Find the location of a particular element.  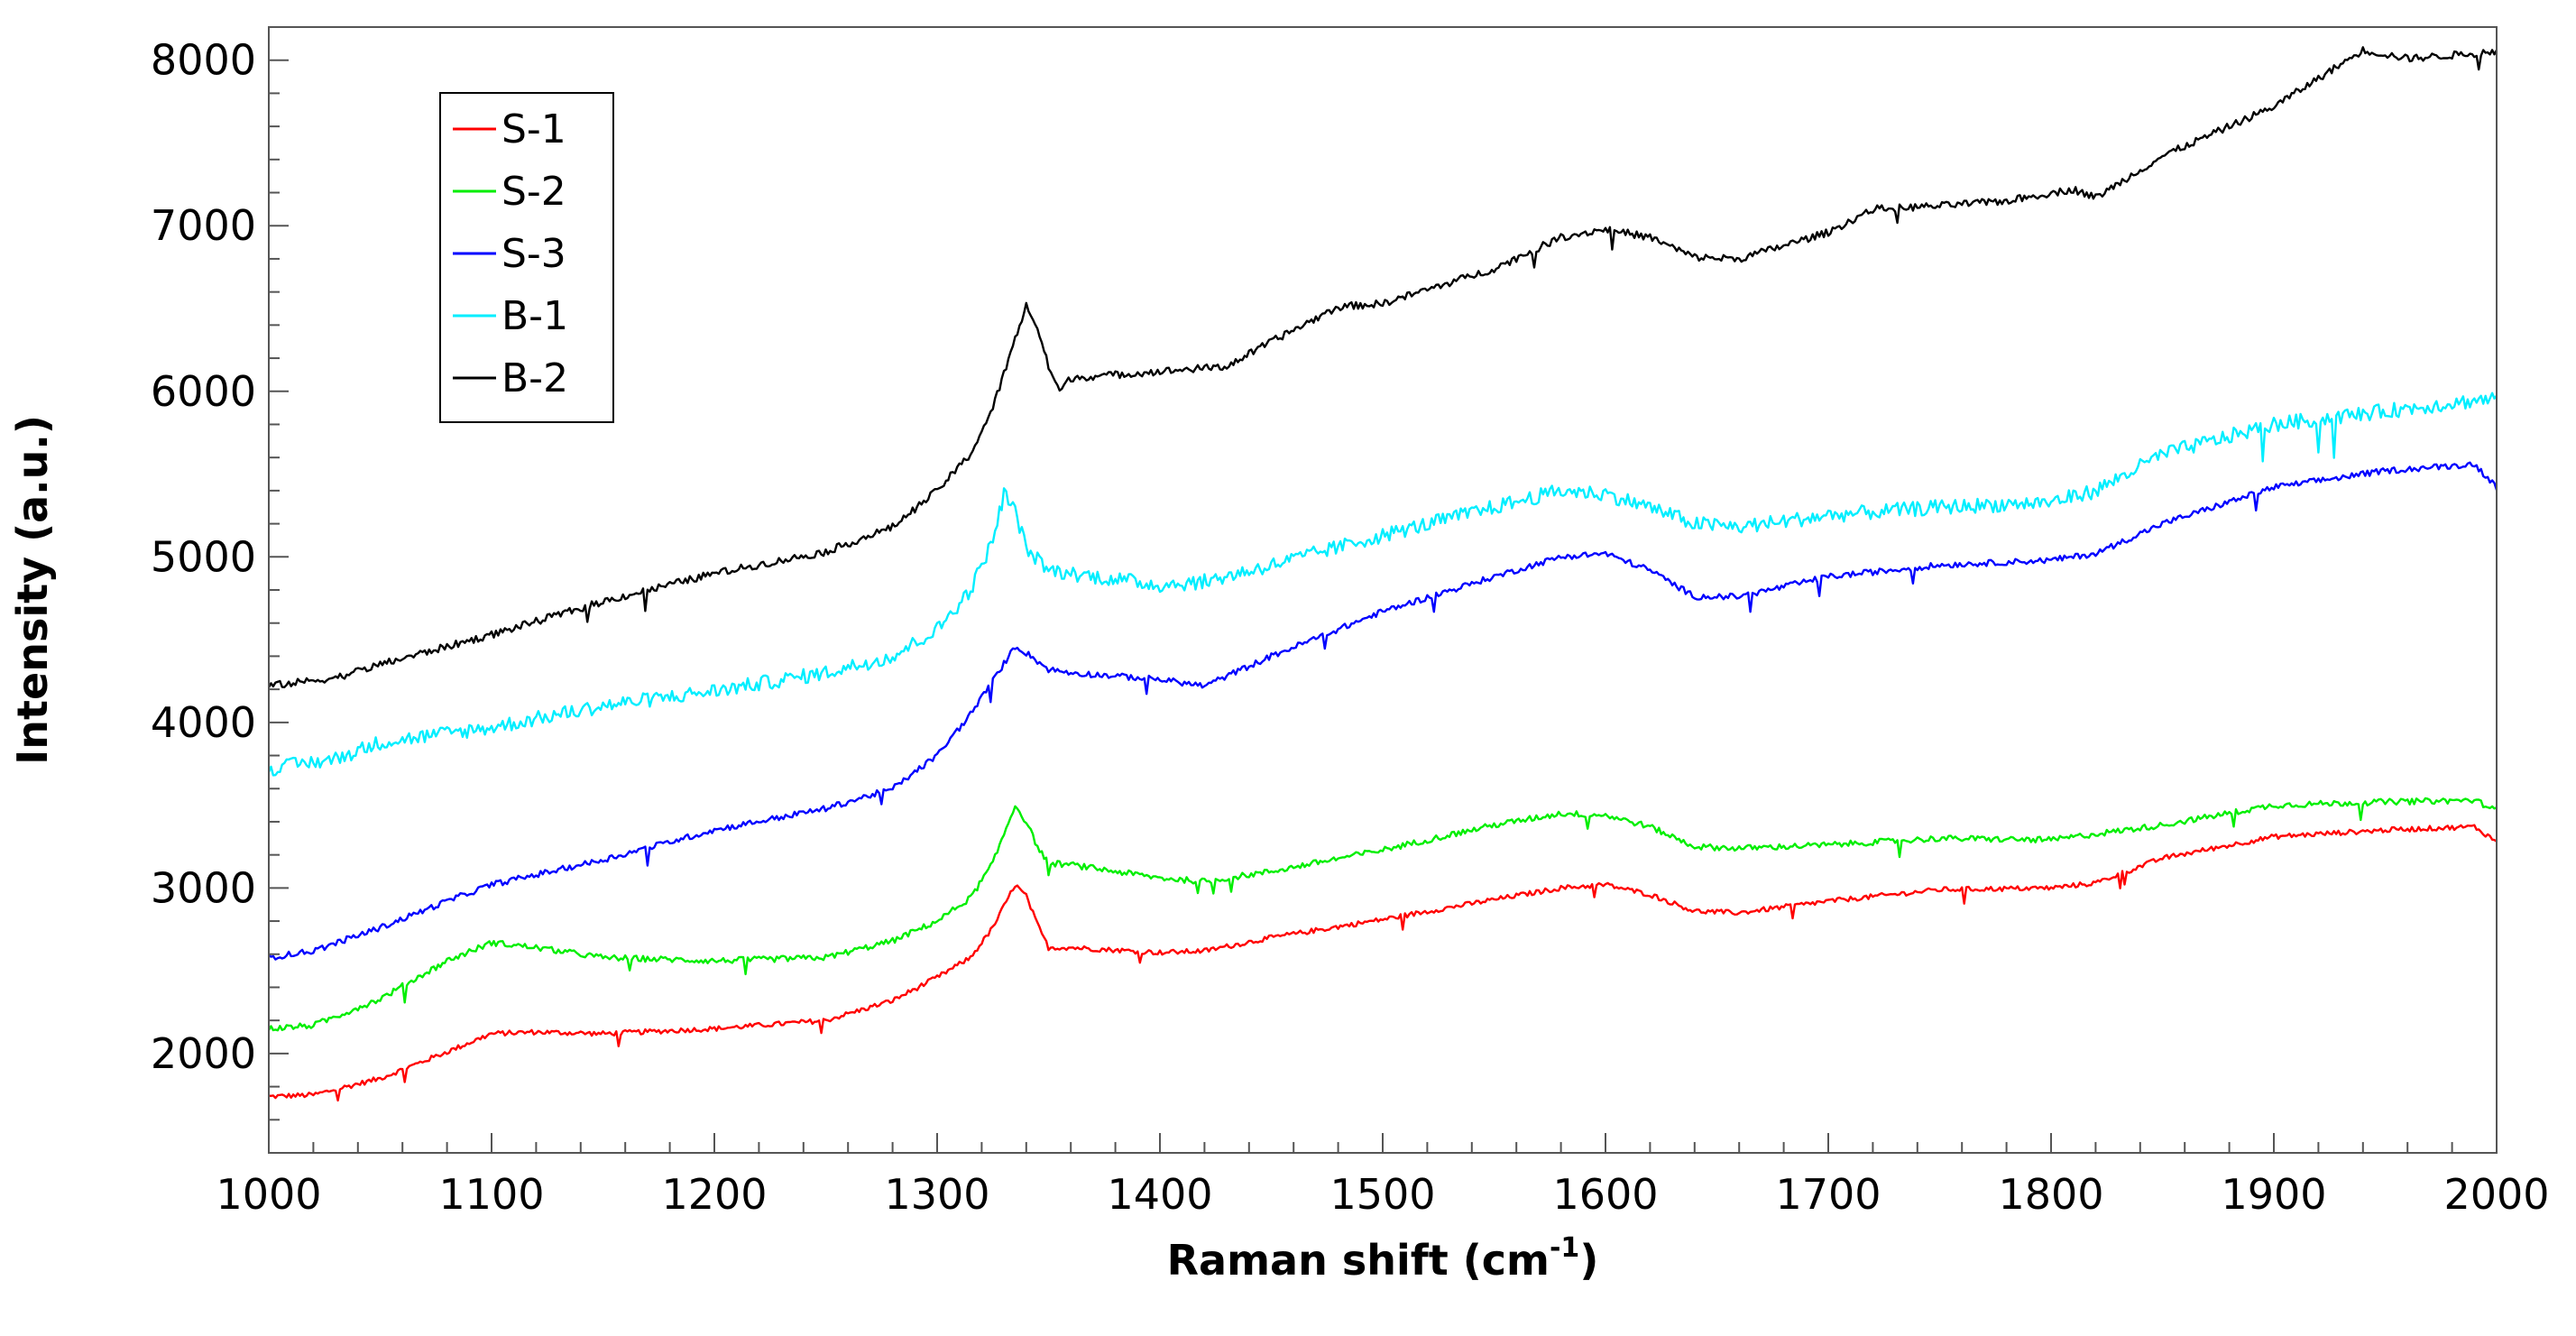

y-tick-label: 4000 is located at coordinates (203, 722).